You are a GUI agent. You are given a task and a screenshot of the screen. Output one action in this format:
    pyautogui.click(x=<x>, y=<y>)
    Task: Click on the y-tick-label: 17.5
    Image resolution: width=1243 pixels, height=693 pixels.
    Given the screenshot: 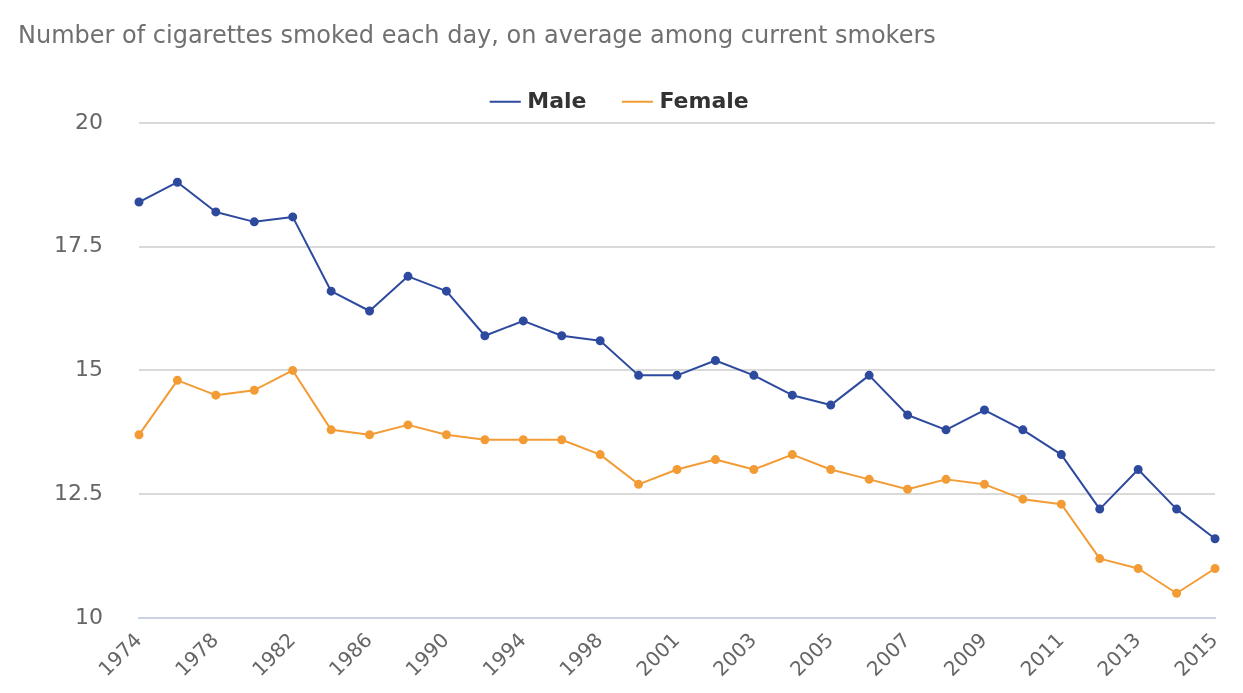 What is the action you would take?
    pyautogui.click(x=78, y=245)
    